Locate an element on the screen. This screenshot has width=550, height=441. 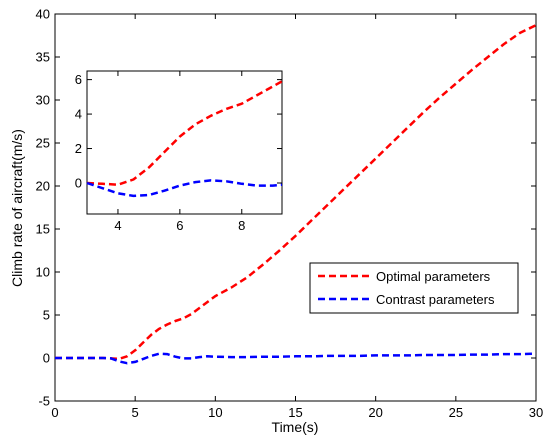
inset-ytick-label: 0 is located at coordinates (78, 183).